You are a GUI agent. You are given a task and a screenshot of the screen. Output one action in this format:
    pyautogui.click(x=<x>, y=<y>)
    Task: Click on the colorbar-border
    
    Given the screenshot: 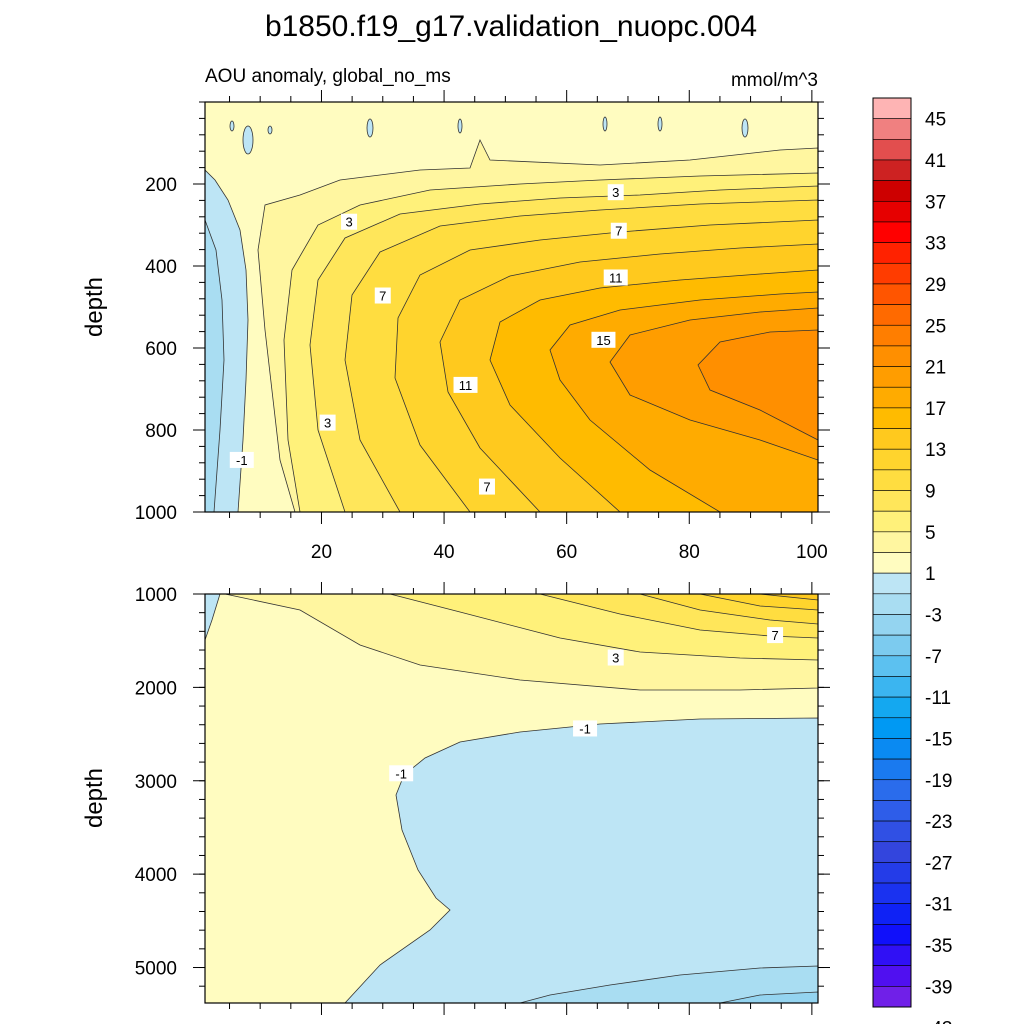 What is the action you would take?
    pyautogui.click(x=892, y=552)
    